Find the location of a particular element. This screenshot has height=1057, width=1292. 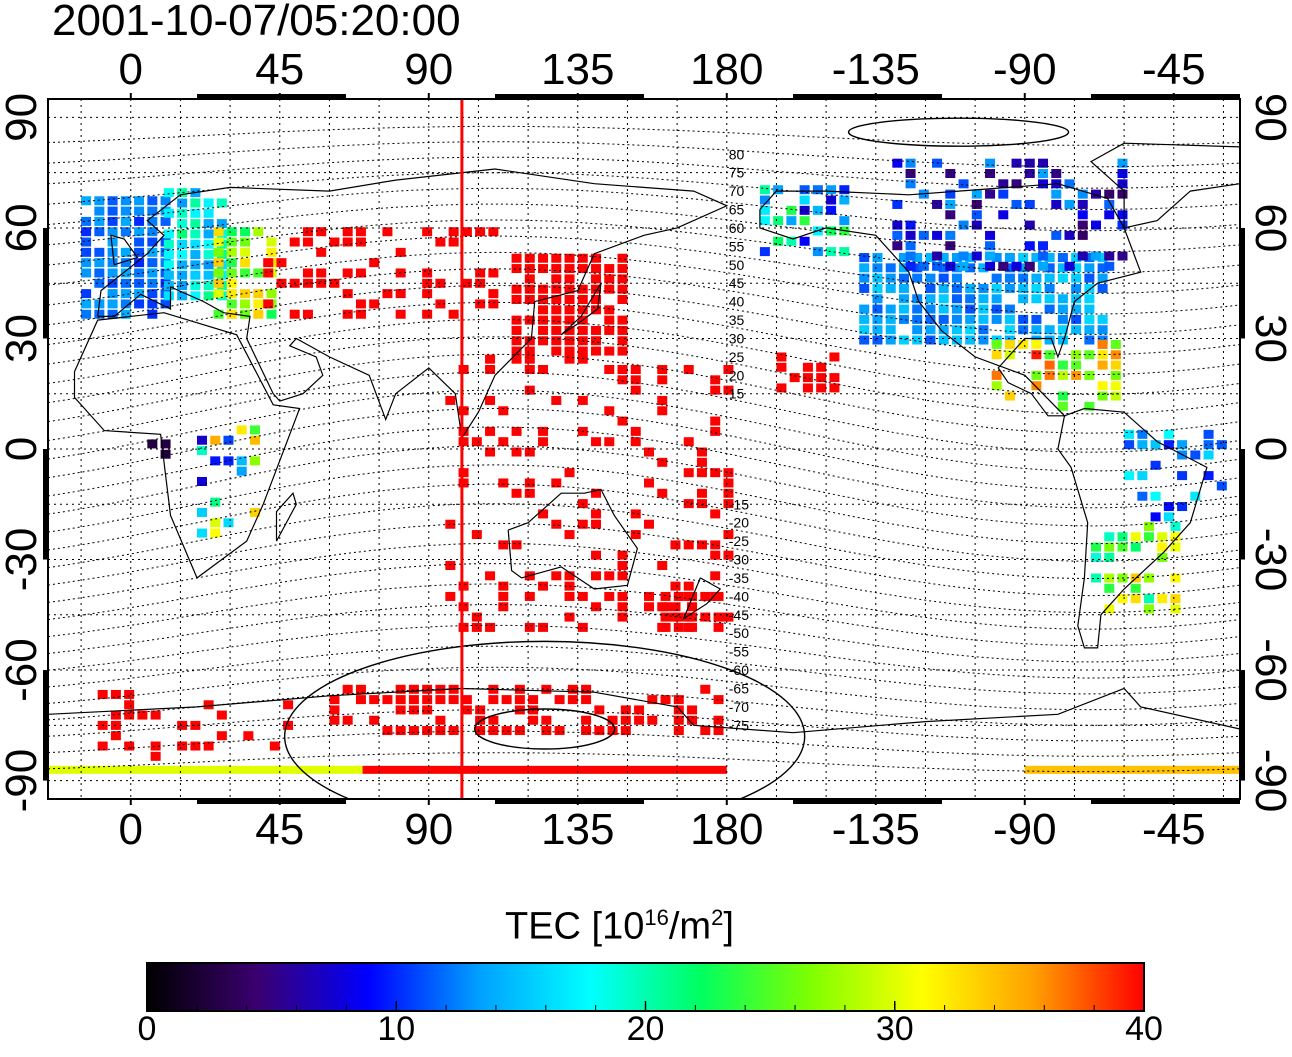

lat-tick-label-left: 60 is located at coordinates (23, 227).